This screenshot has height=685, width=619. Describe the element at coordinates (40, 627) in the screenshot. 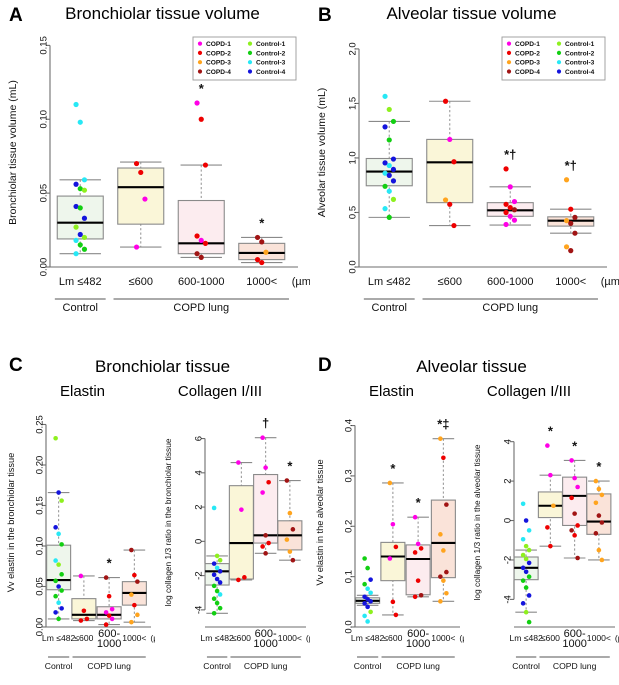

I see `y-tick-label: 0.00` at that location.